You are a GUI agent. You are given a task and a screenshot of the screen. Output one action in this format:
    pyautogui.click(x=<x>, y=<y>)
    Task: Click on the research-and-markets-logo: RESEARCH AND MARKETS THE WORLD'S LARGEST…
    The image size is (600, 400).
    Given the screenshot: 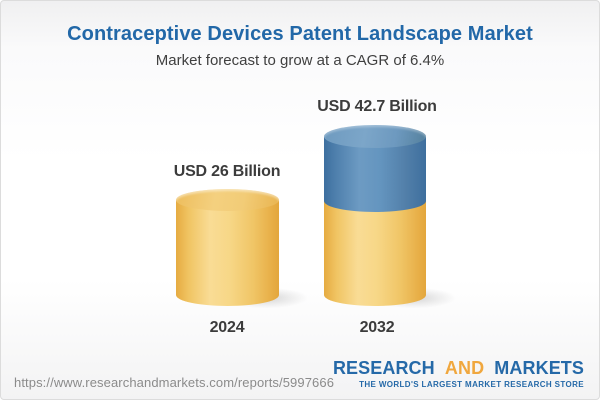 What is the action you would take?
    pyautogui.click(x=458, y=374)
    